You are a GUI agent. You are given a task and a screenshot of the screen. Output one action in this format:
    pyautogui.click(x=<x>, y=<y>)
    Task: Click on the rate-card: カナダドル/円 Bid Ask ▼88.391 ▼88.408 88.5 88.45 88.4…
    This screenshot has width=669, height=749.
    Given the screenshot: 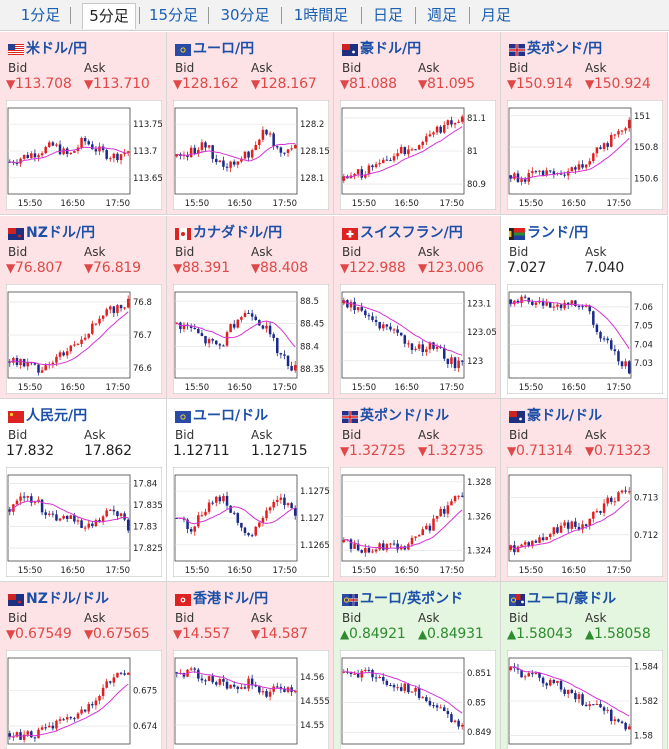 What is the action you would take?
    pyautogui.click(x=250, y=307)
    